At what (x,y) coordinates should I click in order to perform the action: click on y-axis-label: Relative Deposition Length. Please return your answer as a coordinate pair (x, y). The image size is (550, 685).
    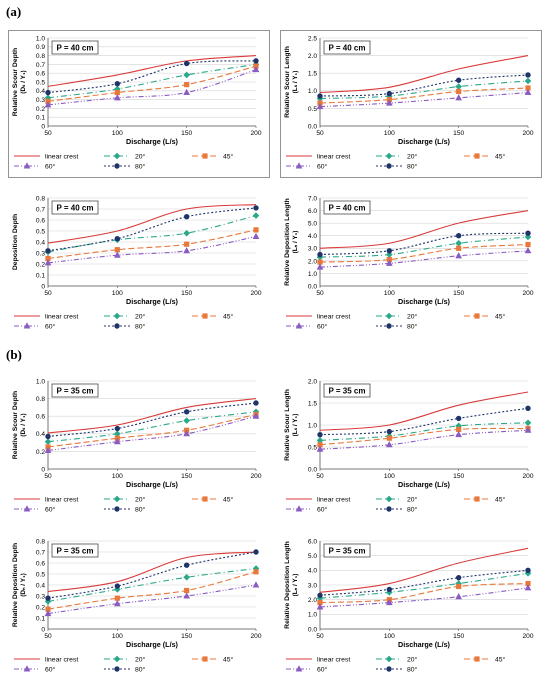
    Looking at the image, I should click on (287, 585).